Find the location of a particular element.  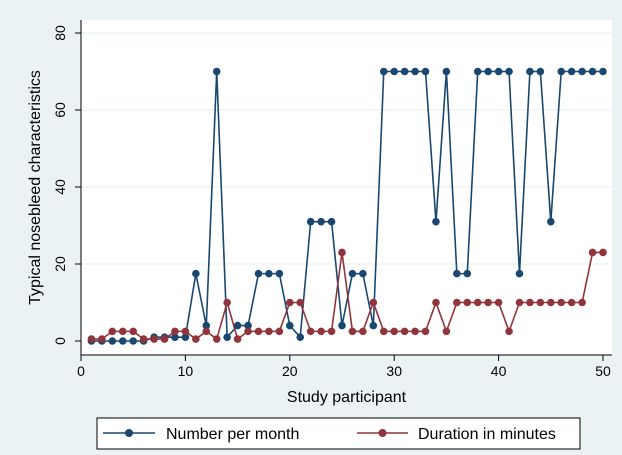

x-tick-label: 30 is located at coordinates (394, 371).